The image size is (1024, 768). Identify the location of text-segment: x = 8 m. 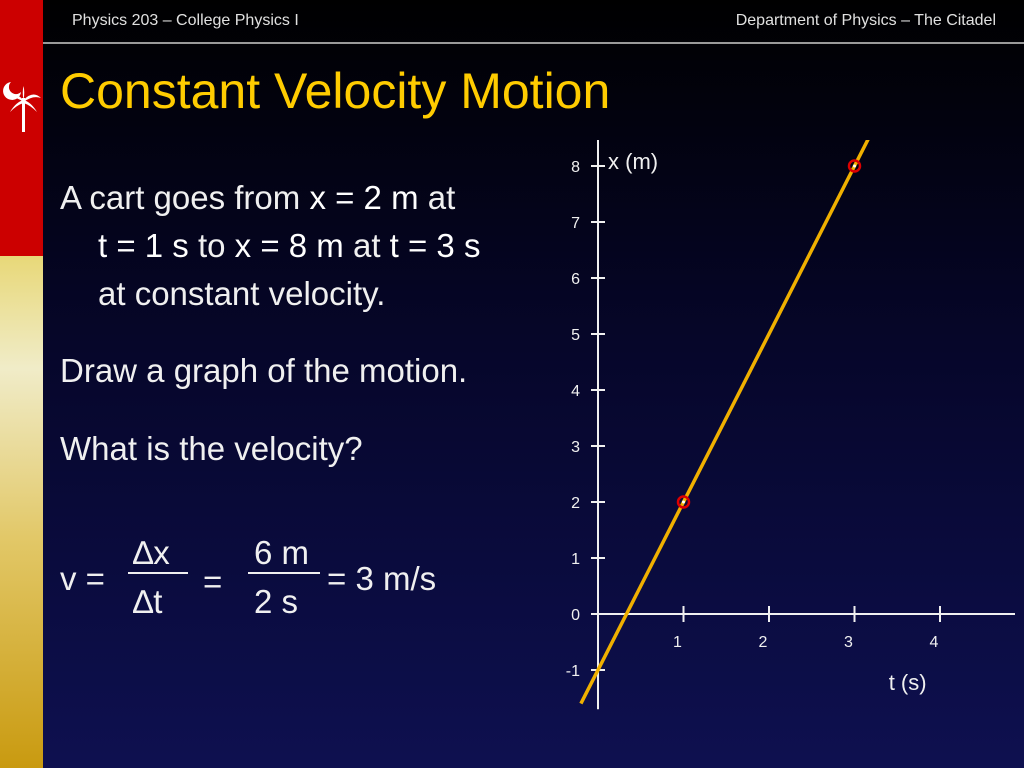
(289, 245).